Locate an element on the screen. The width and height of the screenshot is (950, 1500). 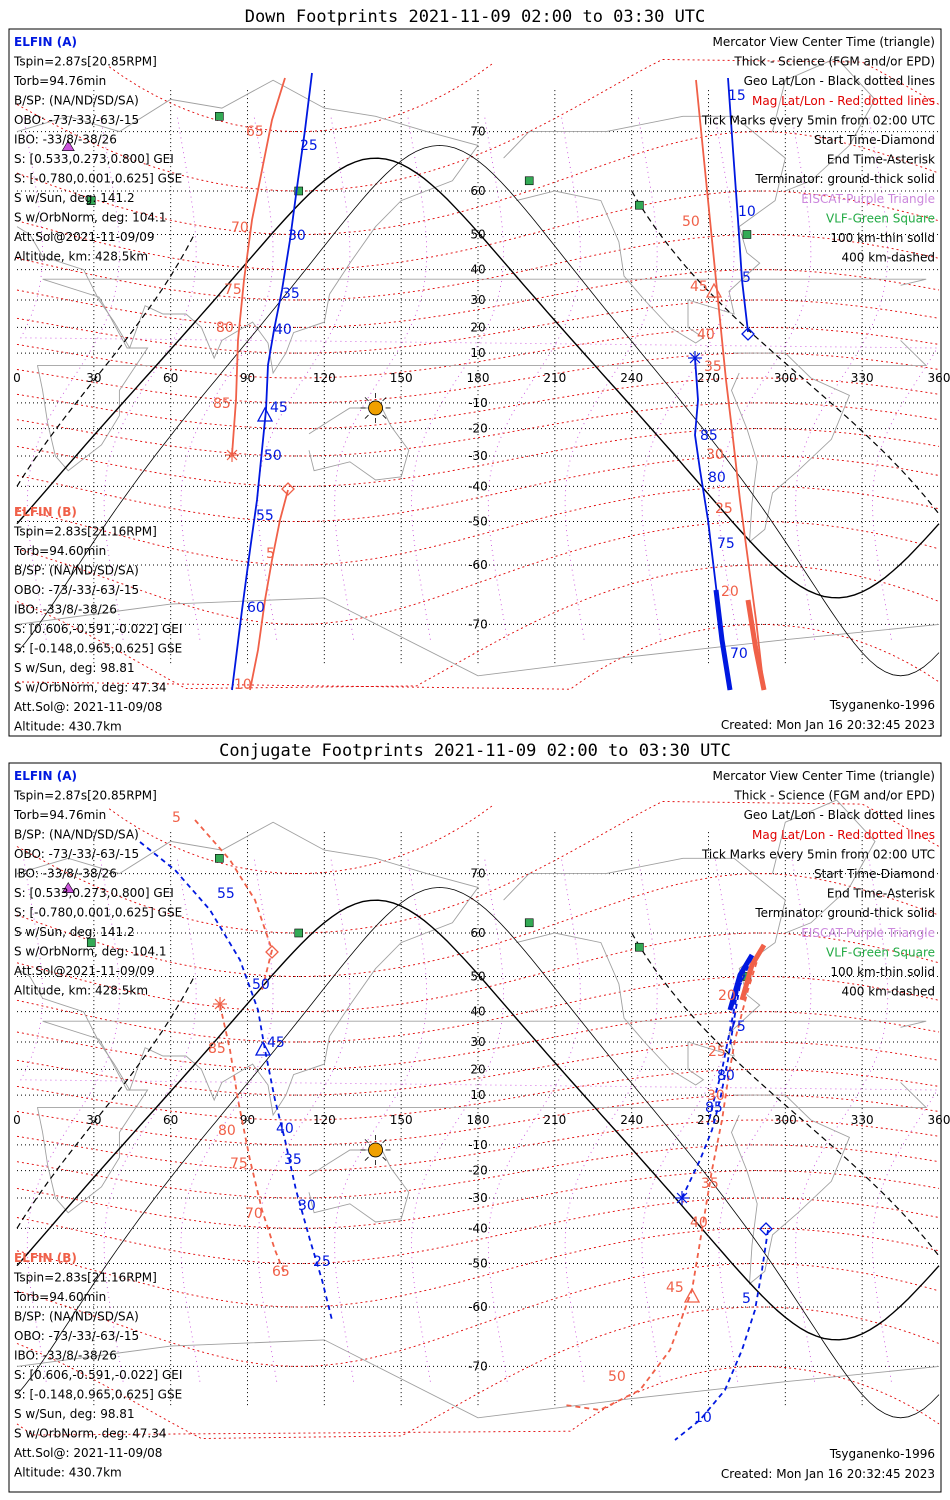
elfin-b-tick-label: 80 is located at coordinates (227, 1131).